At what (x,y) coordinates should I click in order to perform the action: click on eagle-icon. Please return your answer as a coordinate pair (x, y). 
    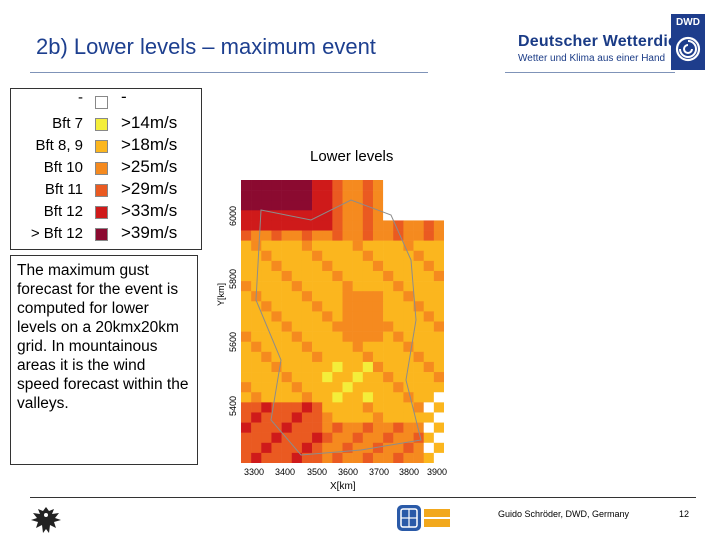
    Looking at the image, I should click on (46, 520).